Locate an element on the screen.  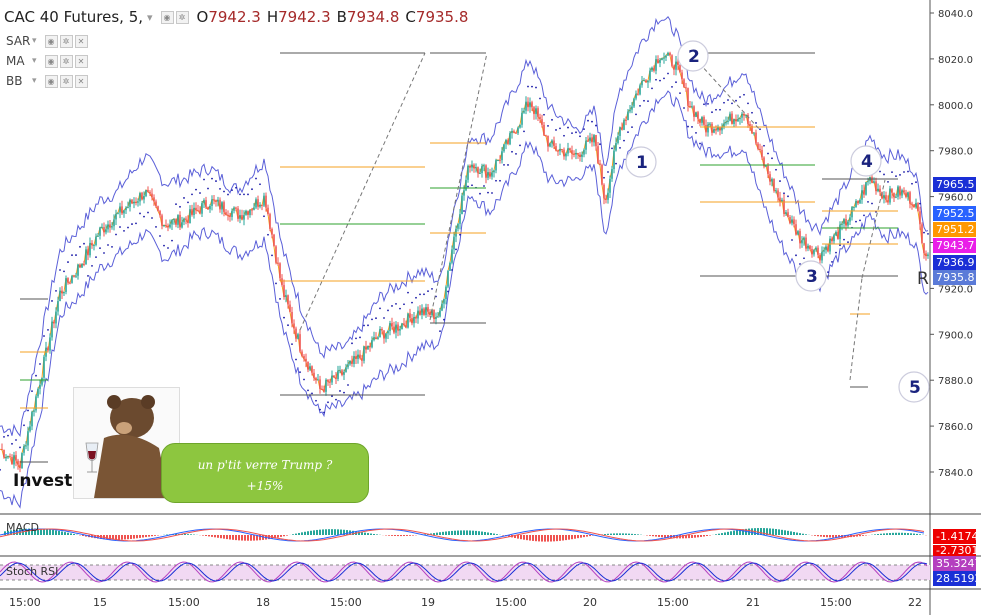
indicator-ma: MA ▾ ◉ ✲ ✕ is located at coordinates (48, 61).